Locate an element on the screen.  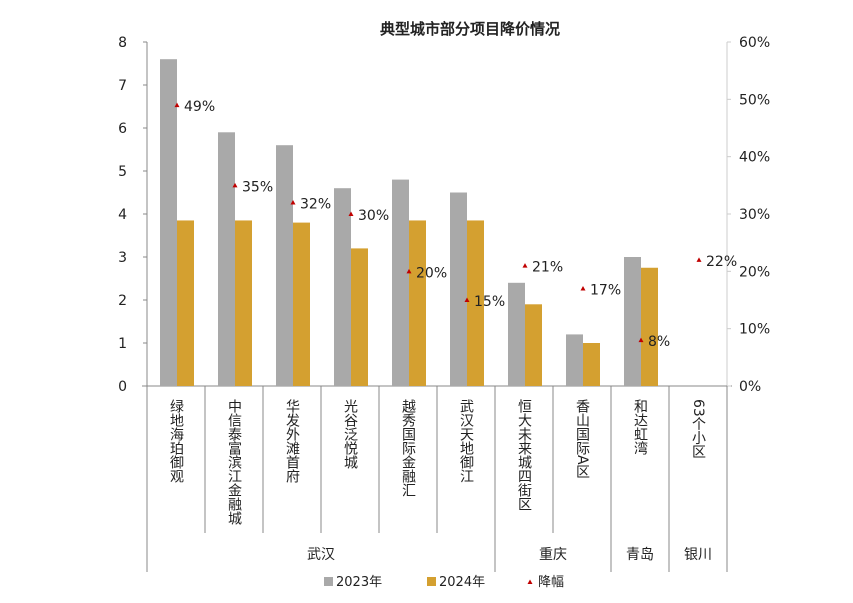
category-label: 和达虹湾 is located at coordinates (640, 427).